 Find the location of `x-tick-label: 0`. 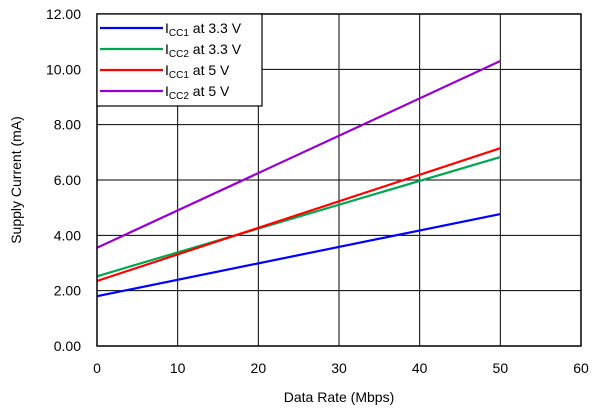

x-tick-label: 0 is located at coordinates (97, 368).